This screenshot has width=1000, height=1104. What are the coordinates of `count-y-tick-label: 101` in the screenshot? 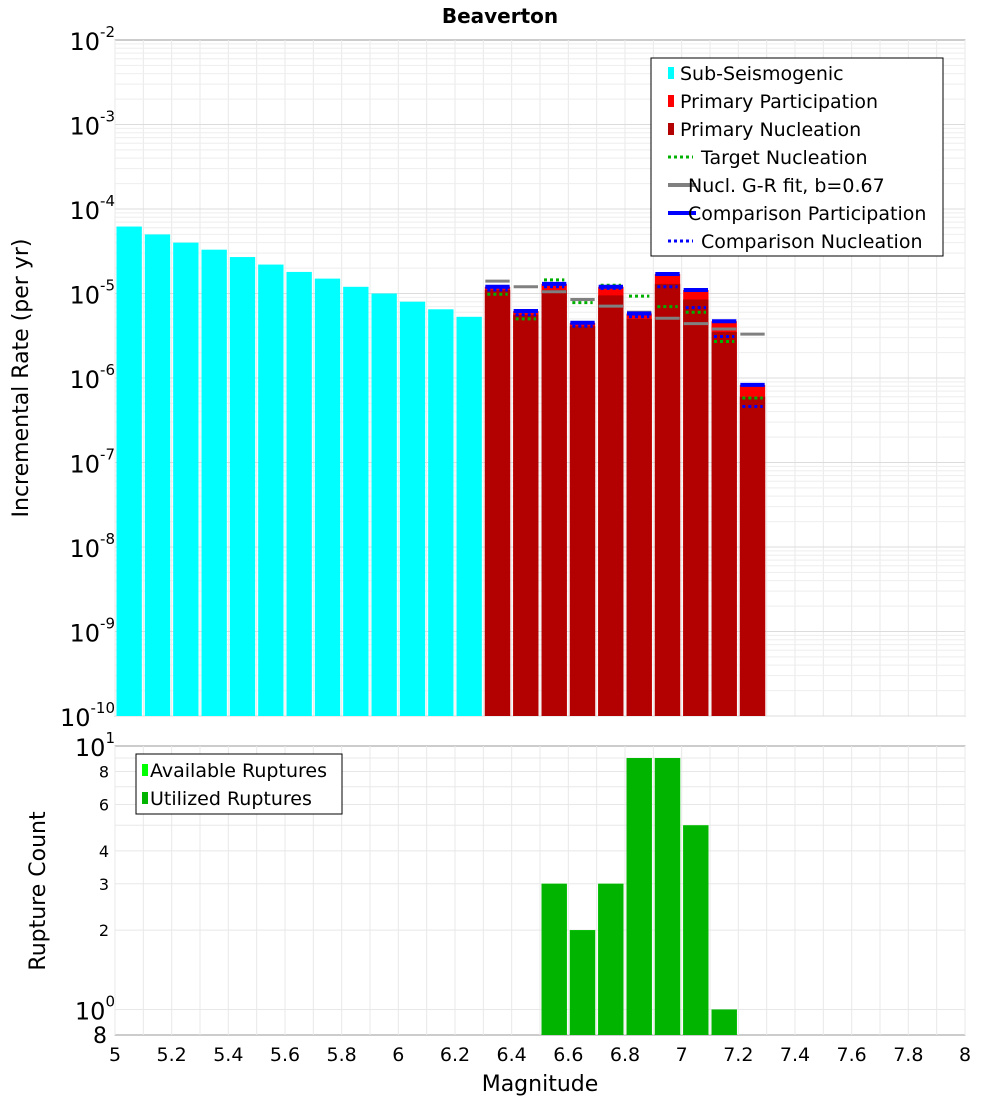 It's located at (95, 745).